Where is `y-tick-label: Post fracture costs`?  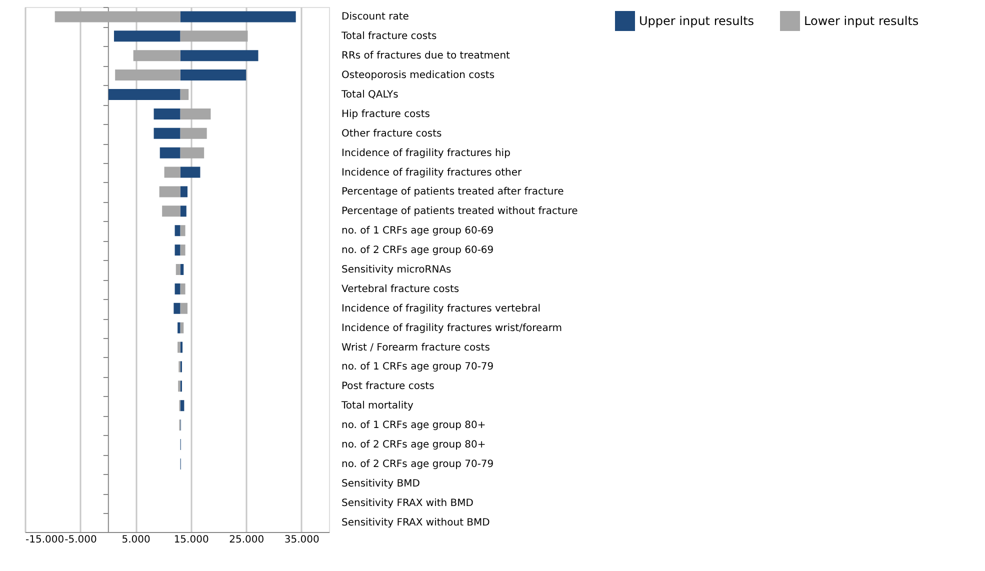
y-tick-label: Post fracture costs is located at coordinates (388, 386).